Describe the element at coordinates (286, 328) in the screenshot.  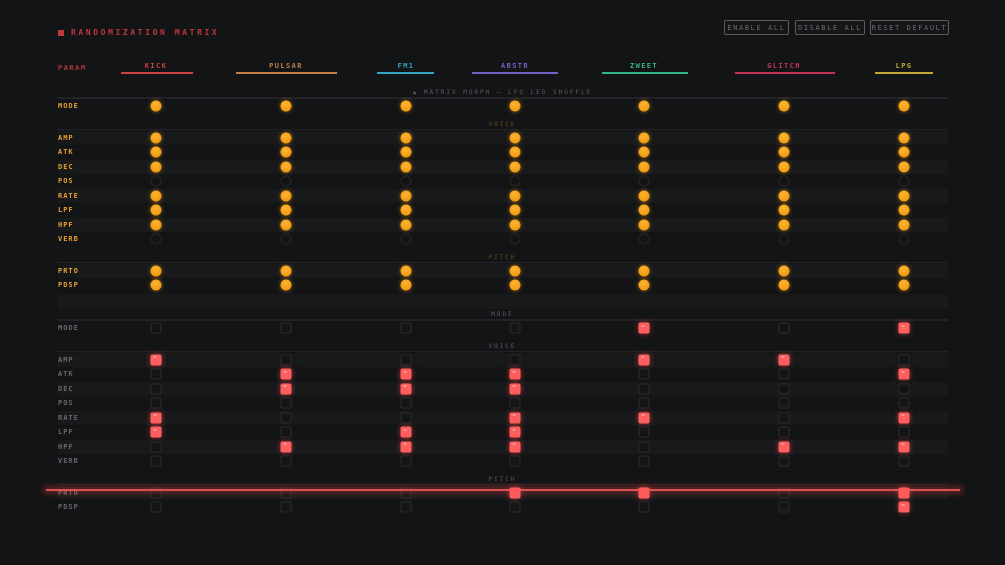
I see `matrix-cell-pulsar-mode` at that location.